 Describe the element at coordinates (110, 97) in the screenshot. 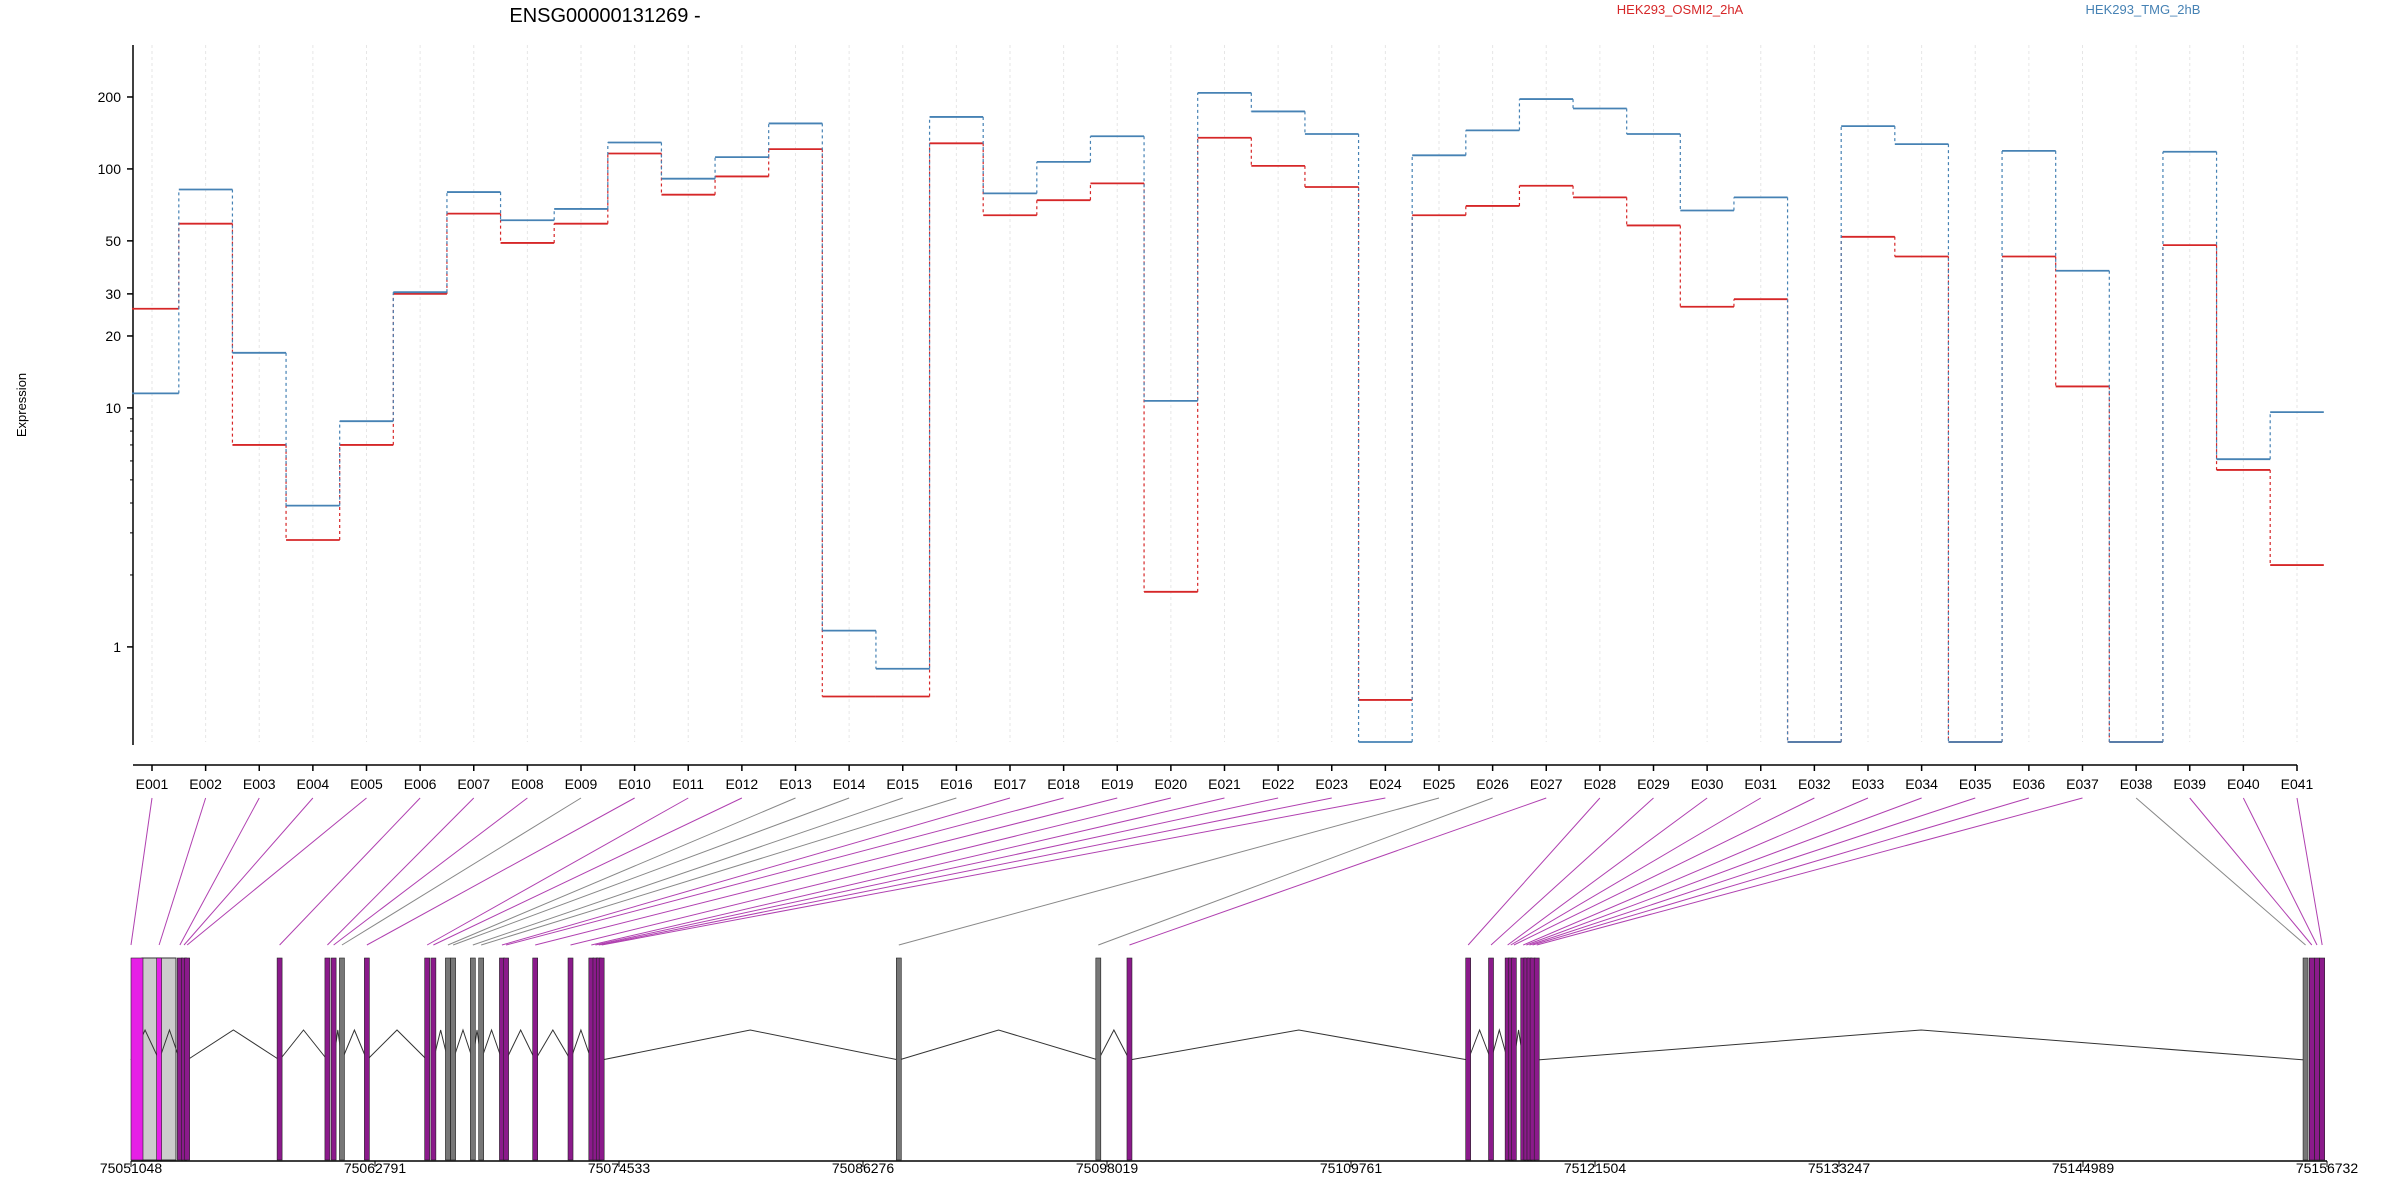

I see `y-tick-label: 200` at that location.